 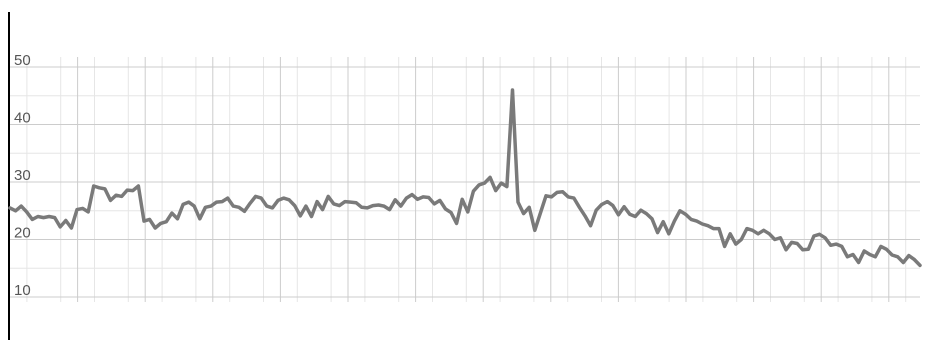 I want to click on y-tick-label: 20, so click(x=22, y=233).